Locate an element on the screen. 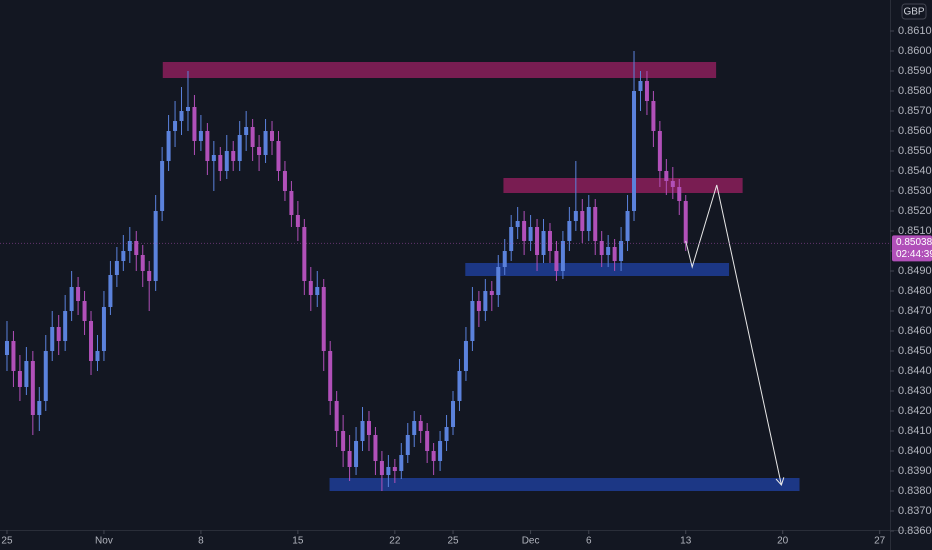 The height and width of the screenshot is (550, 932). last-price-badge is located at coordinates (912, 248).